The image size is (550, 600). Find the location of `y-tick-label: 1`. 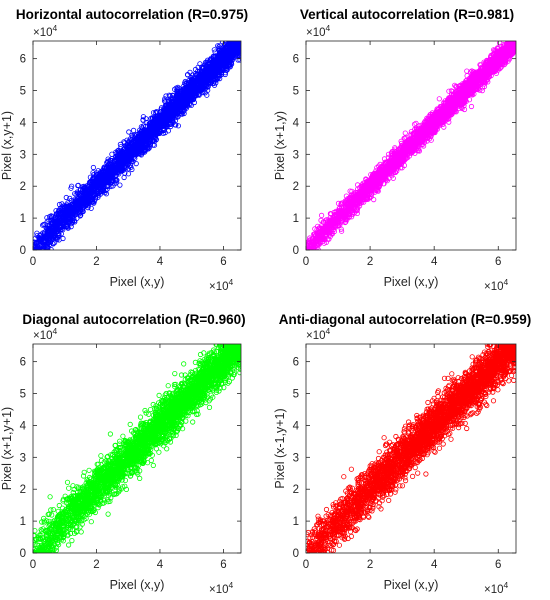

y-tick-label: 1 is located at coordinates (23, 219).